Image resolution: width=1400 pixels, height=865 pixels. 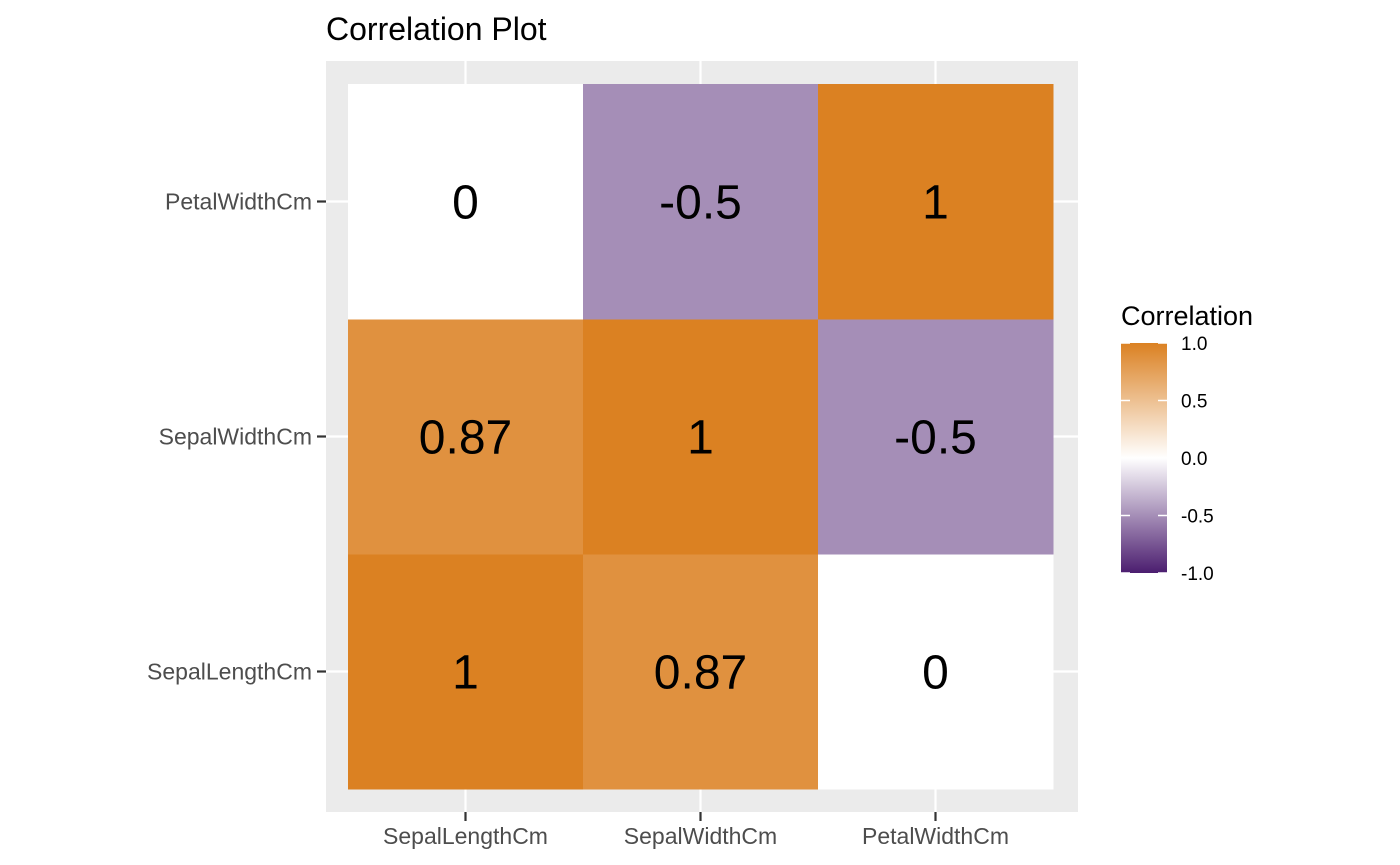 I want to click on x-tick-label: SepalLengthCm, so click(x=465, y=836).